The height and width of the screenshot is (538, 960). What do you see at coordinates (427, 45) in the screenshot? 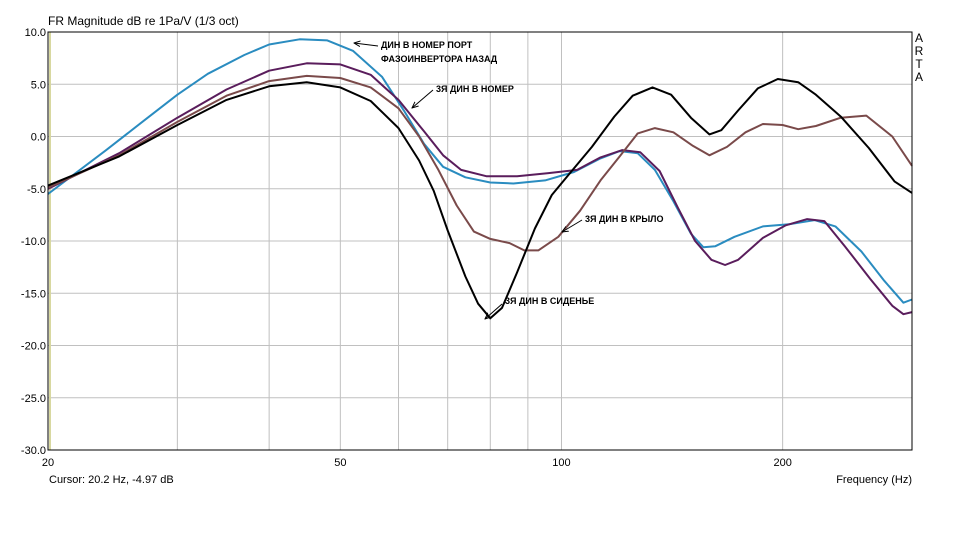
I see `annotation-label: ДИН В НОМЕР ПОРТ` at bounding box center [427, 45].